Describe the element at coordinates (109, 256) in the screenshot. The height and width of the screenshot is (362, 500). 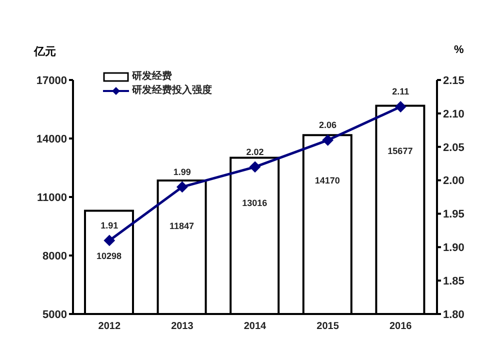
I see `data-label: 10298` at that location.